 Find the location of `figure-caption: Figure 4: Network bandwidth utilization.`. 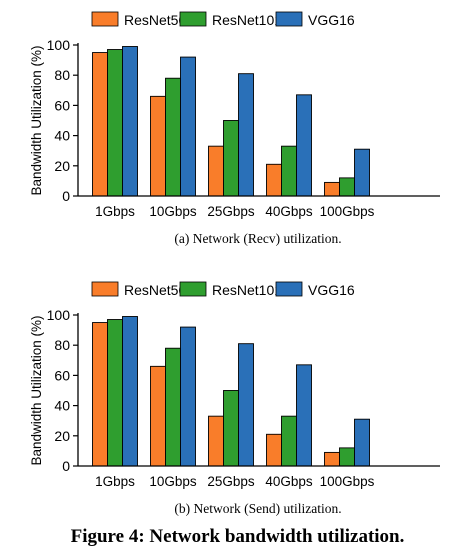

figure-caption: Figure 4: Network bandwidth utilization. is located at coordinates (237, 536).